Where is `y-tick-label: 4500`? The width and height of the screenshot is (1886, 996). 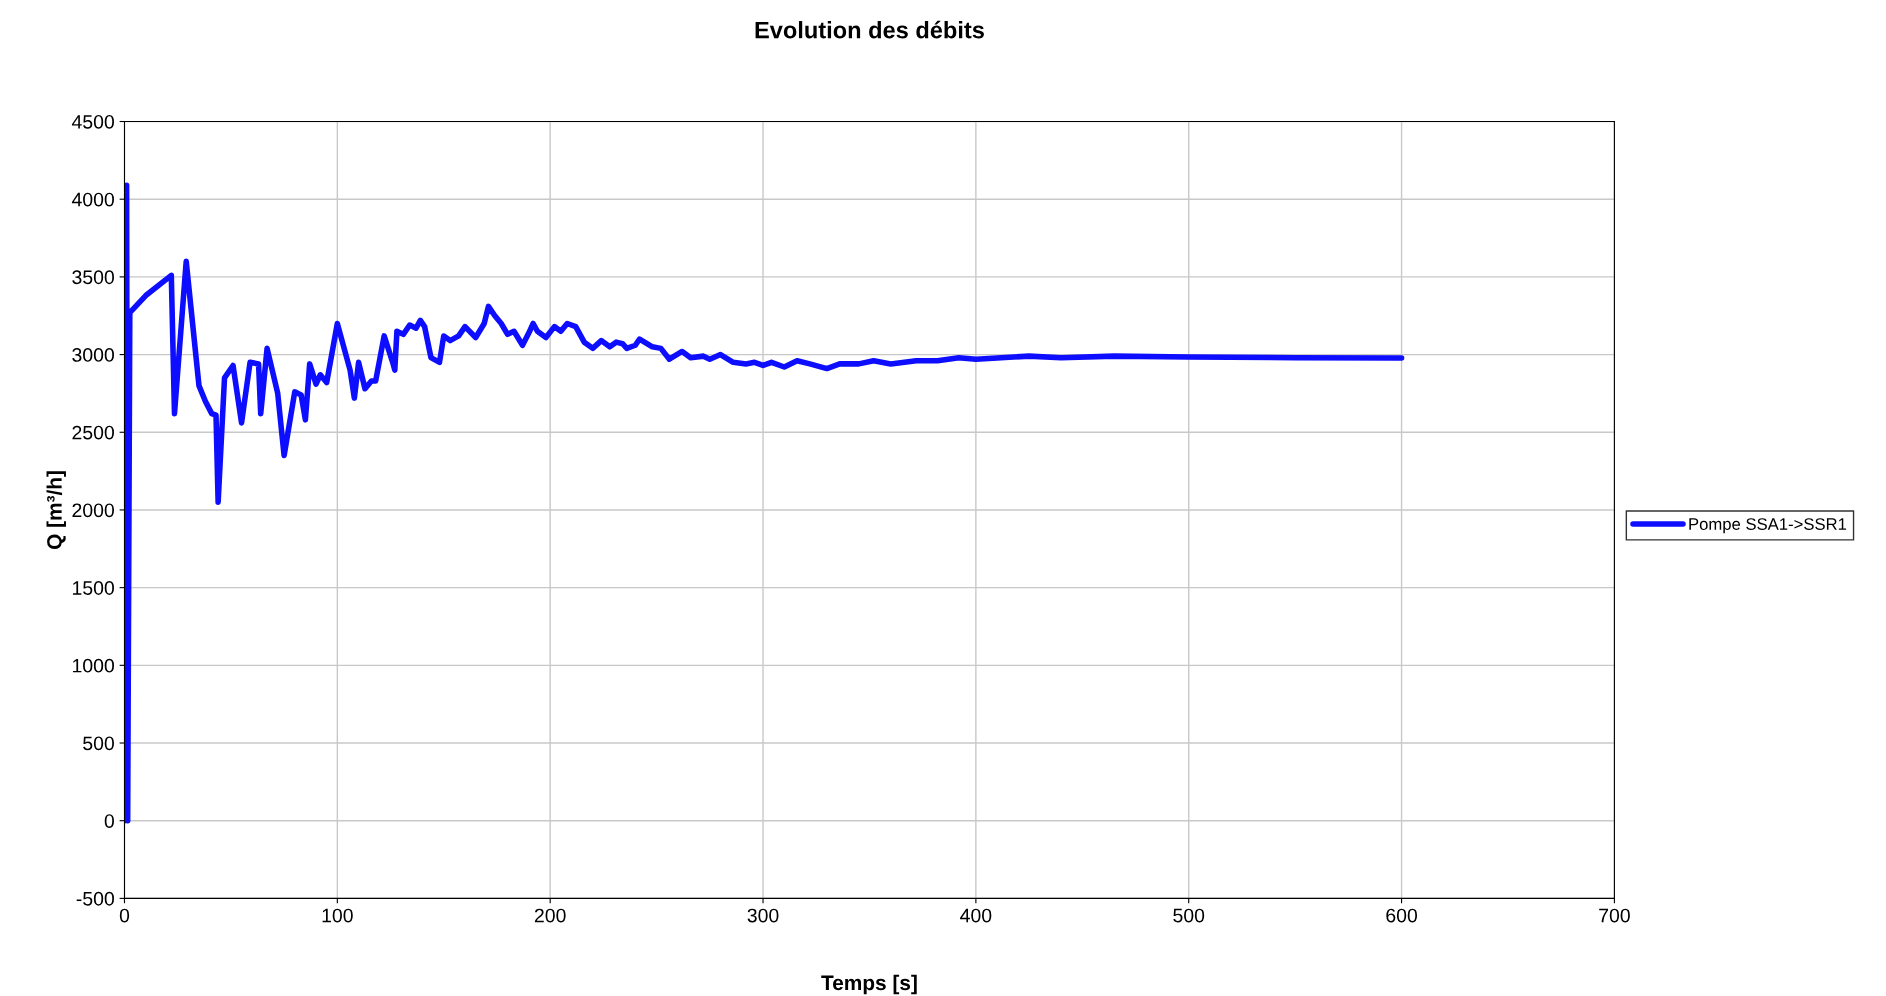 y-tick-label: 4500 is located at coordinates (92, 121).